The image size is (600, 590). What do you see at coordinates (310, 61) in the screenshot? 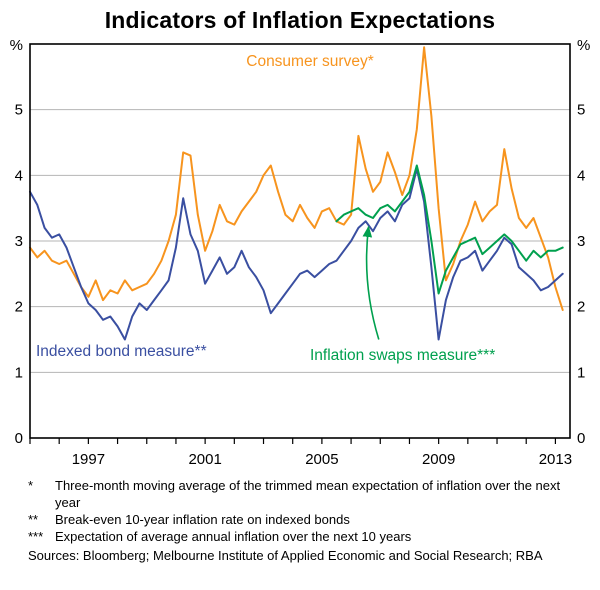
I see `consumer-survey-label: Consumer survey*` at bounding box center [310, 61].